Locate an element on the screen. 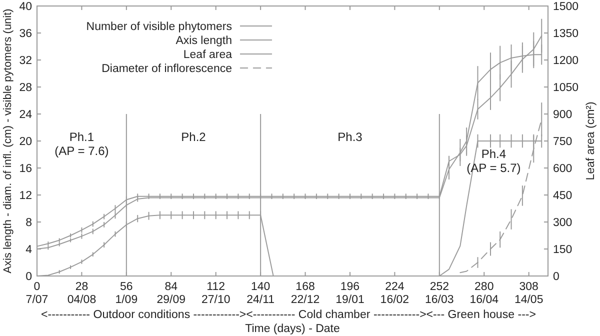 The image size is (600, 336). y2-tick-label: 1350 is located at coordinates (566, 34).